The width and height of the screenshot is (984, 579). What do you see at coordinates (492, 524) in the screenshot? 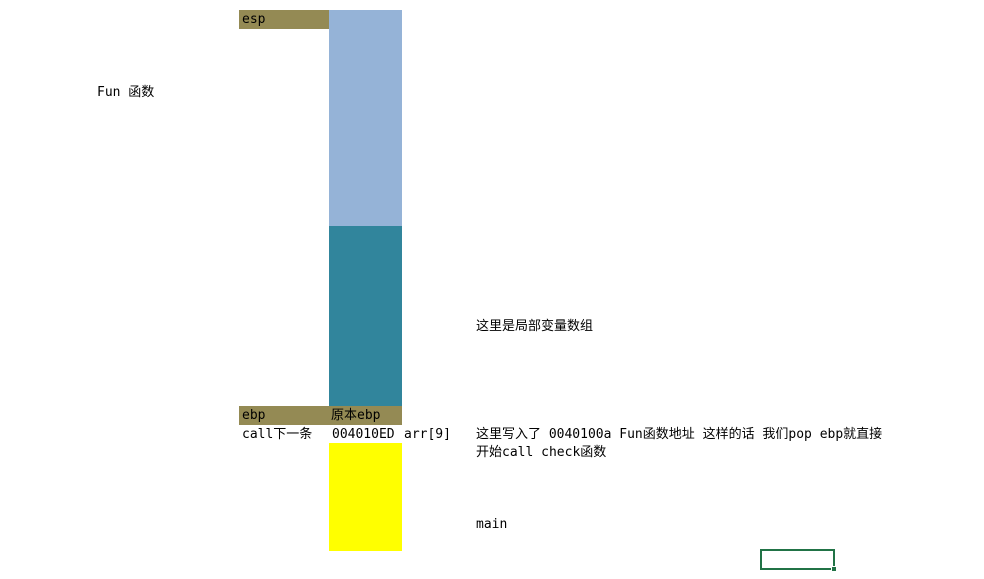
I see `main-label: main` at bounding box center [492, 524].